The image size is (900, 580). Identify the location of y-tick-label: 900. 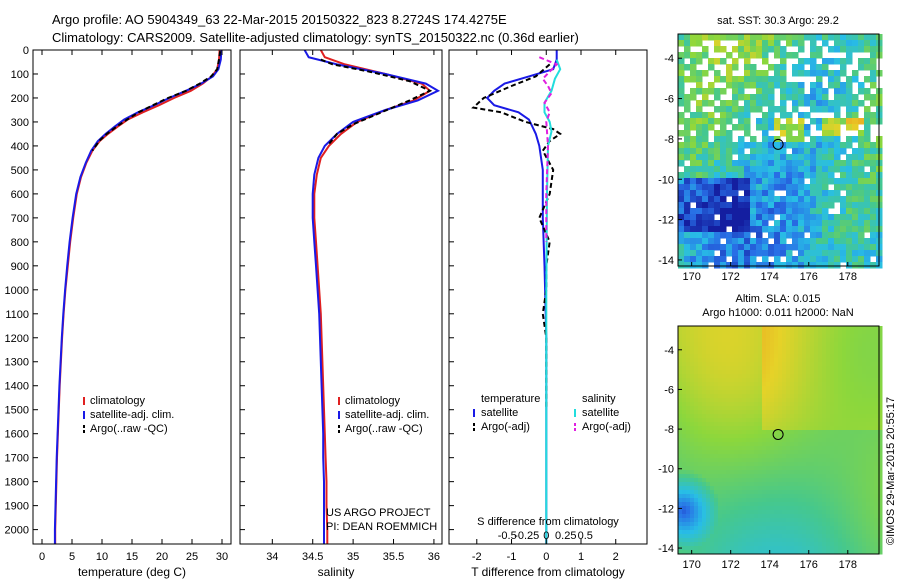
(20, 267).